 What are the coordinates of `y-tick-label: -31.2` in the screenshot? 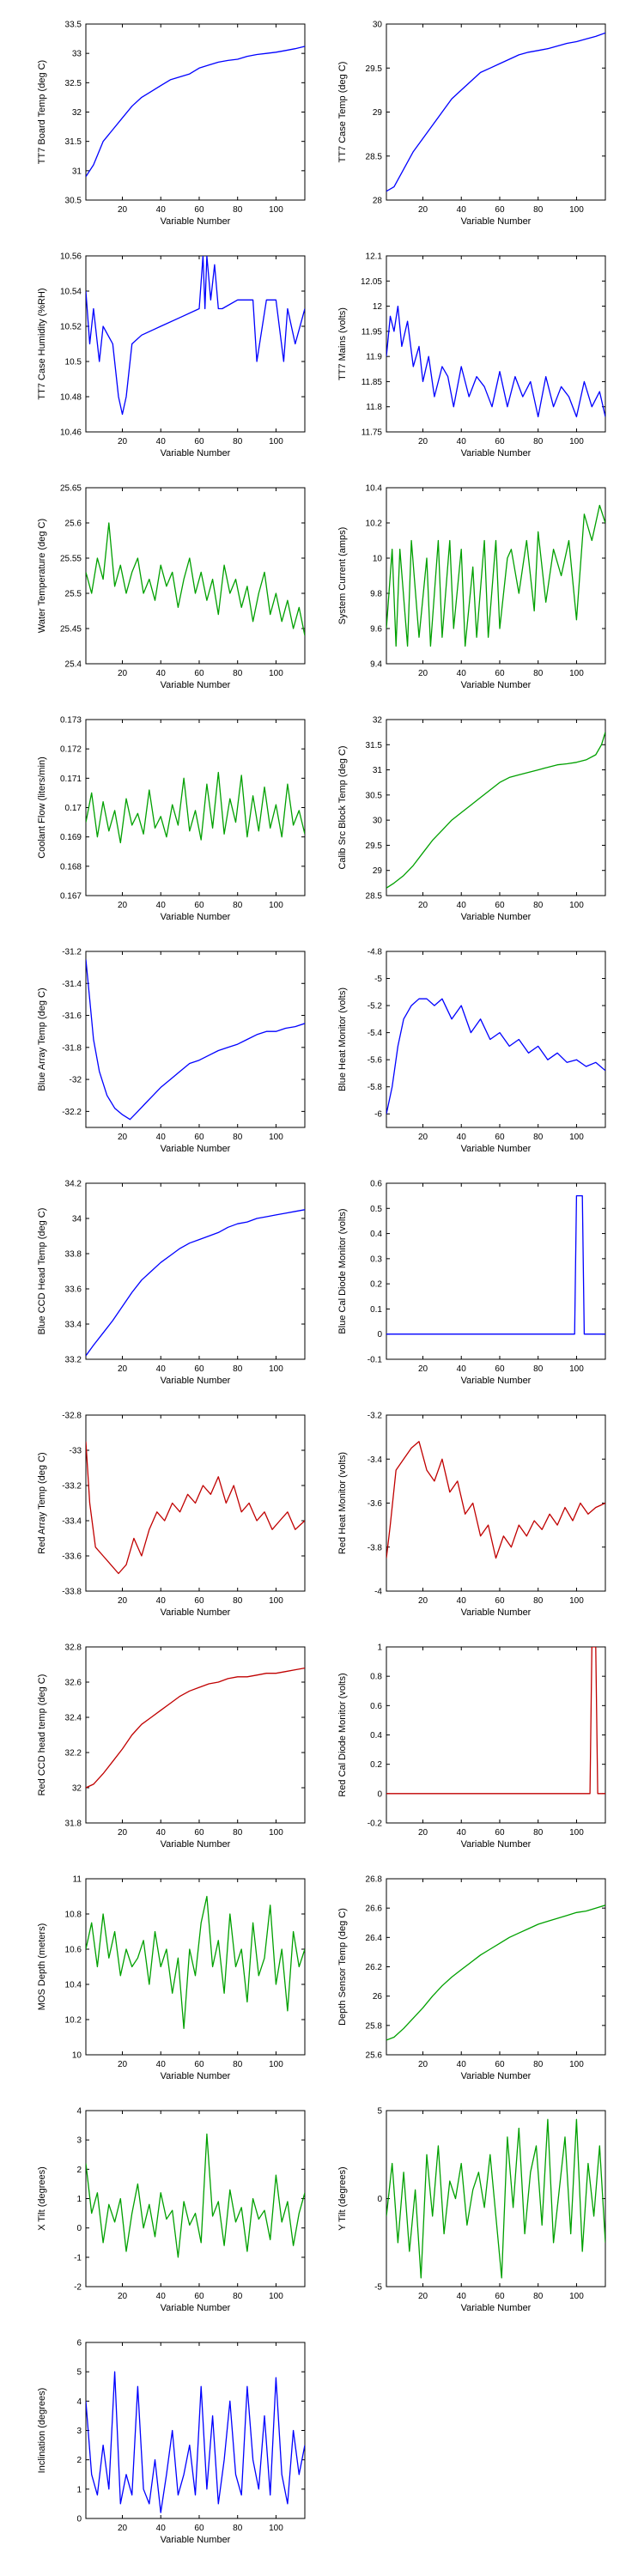 It's located at (72, 952).